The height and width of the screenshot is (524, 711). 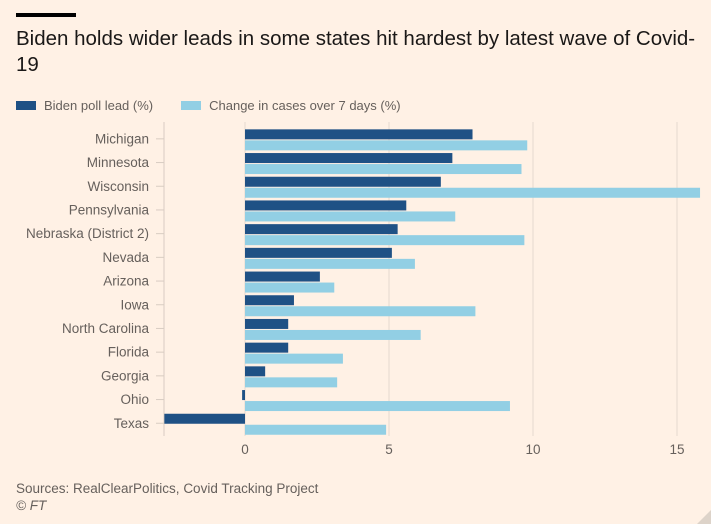 I want to click on x-tick-label: 10, so click(x=532, y=449).